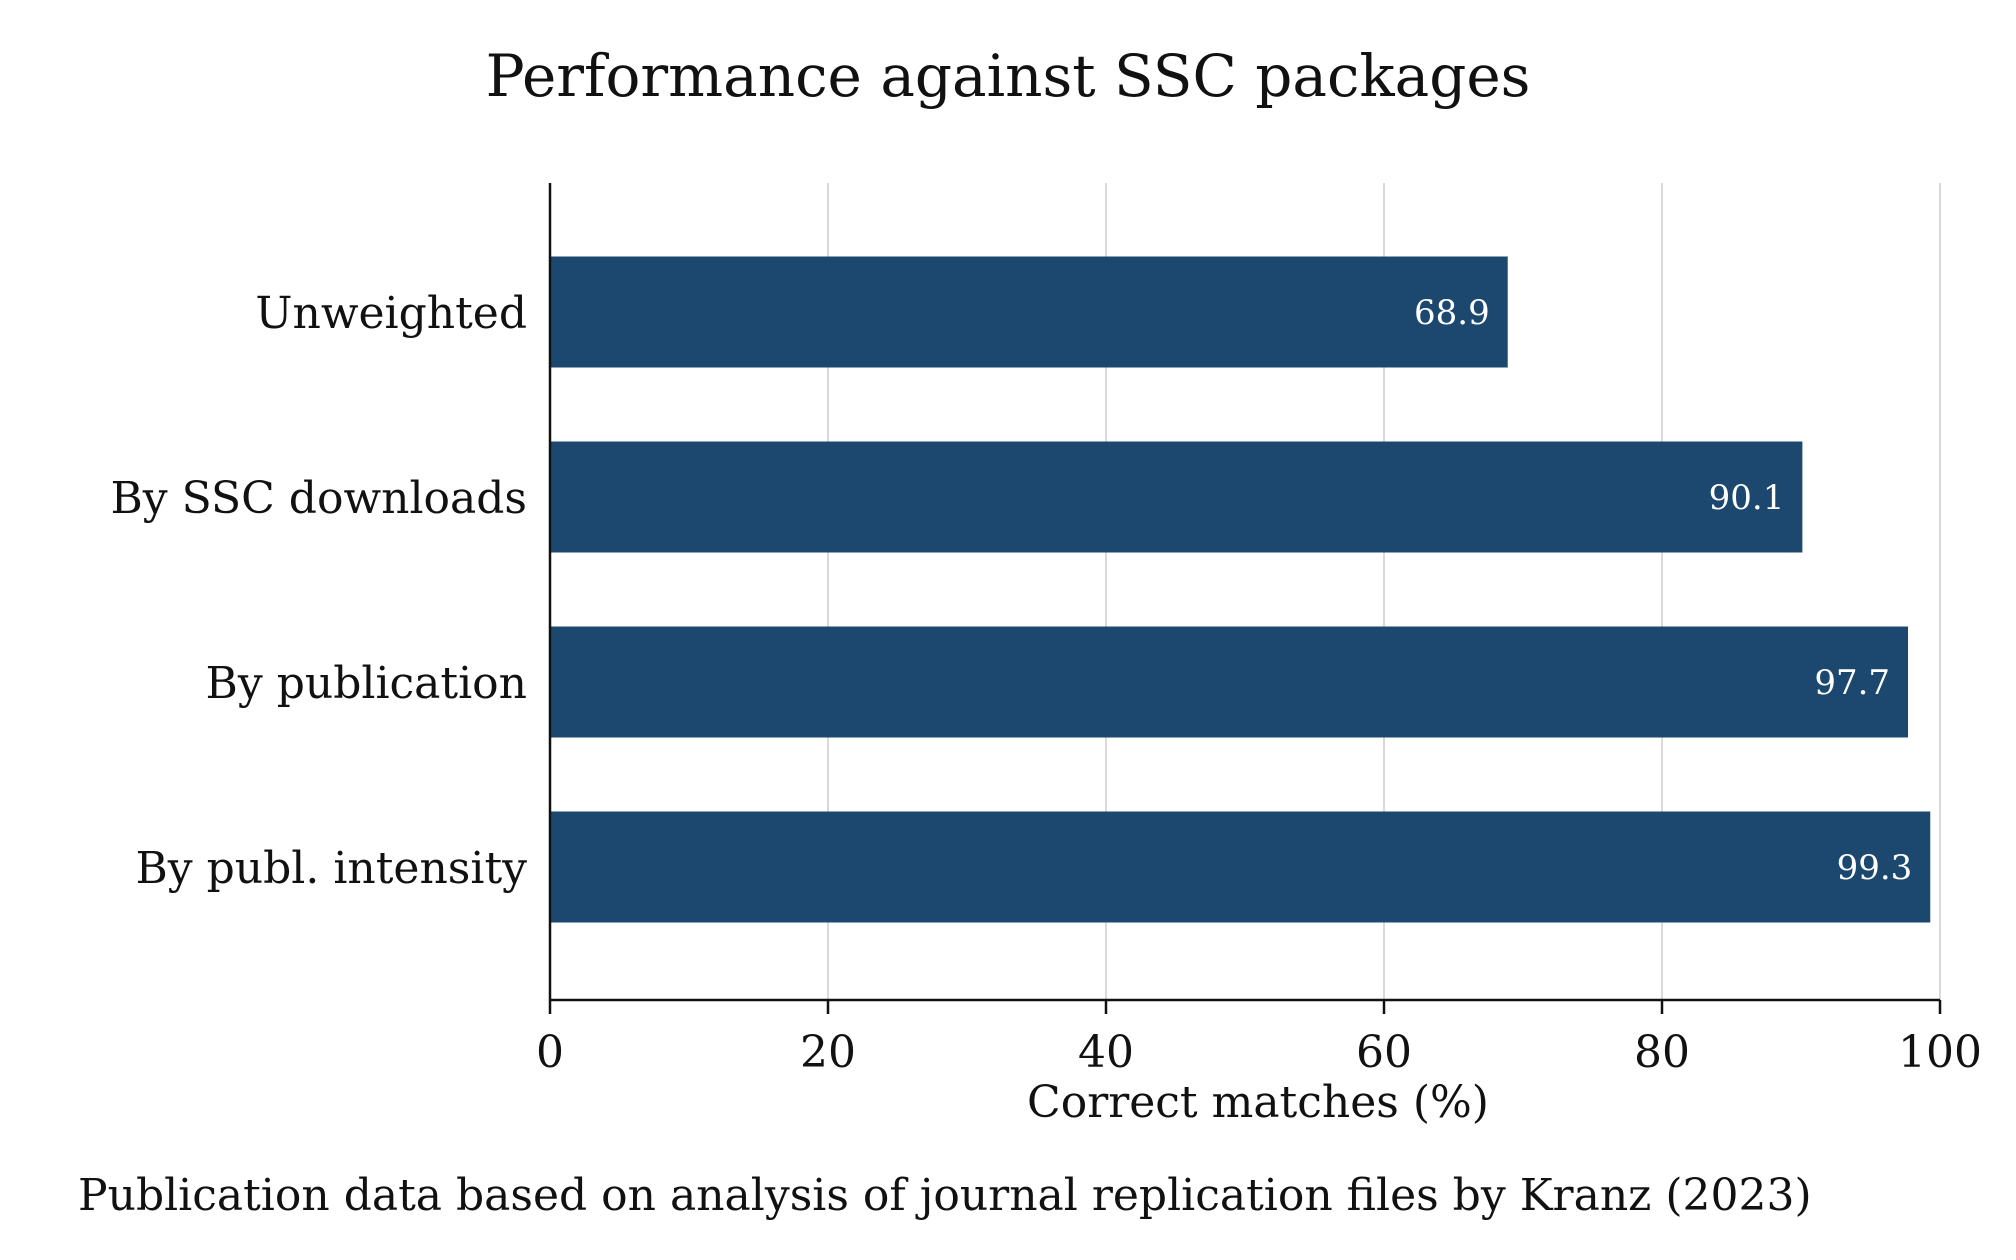 The height and width of the screenshot is (1260, 2016). What do you see at coordinates (331, 868) in the screenshot?
I see `category-label-3: By publ. intensity` at bounding box center [331, 868].